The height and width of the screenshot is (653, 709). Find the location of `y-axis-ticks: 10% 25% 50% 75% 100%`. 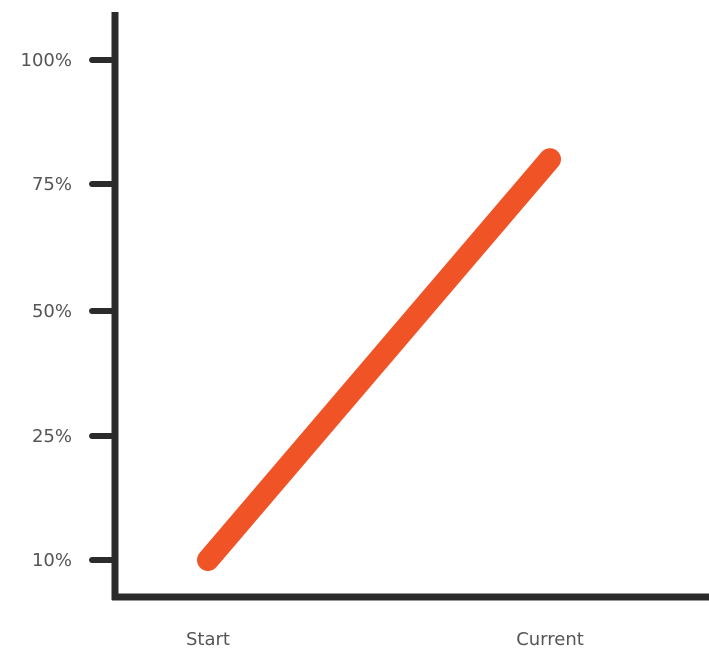

y-axis-ticks: 10% 25% 50% 75% 100% is located at coordinates (69, 310).